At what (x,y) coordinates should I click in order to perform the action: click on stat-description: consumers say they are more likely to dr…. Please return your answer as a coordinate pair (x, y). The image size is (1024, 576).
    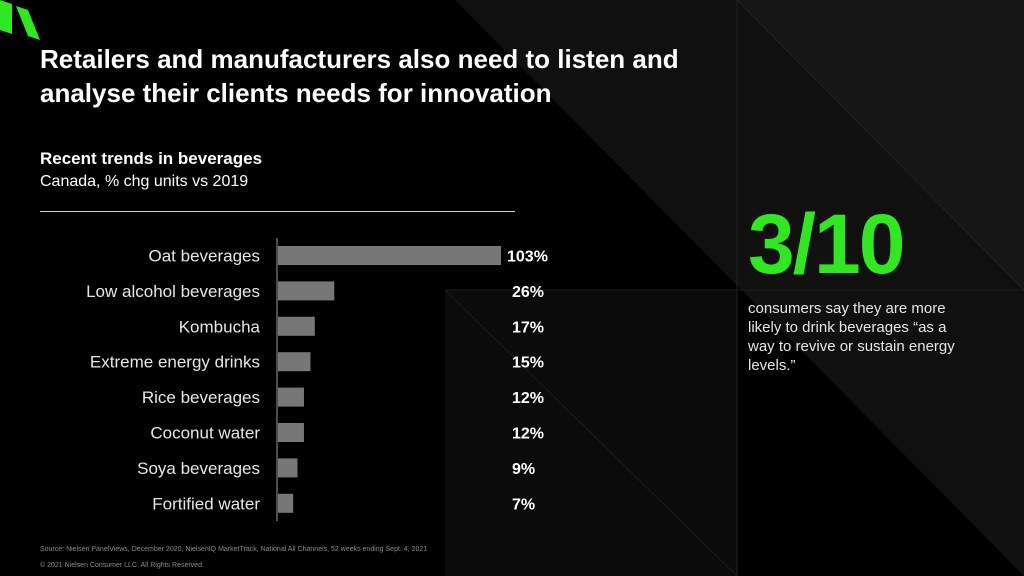
    Looking at the image, I should click on (851, 337).